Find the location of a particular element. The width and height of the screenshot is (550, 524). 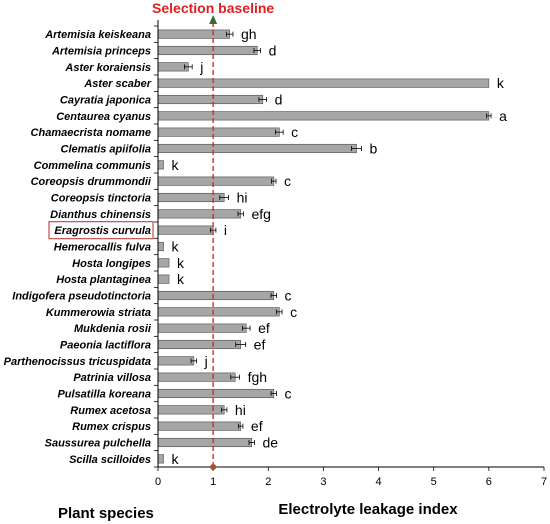

baseline-arrow-icon is located at coordinates (213, 19).